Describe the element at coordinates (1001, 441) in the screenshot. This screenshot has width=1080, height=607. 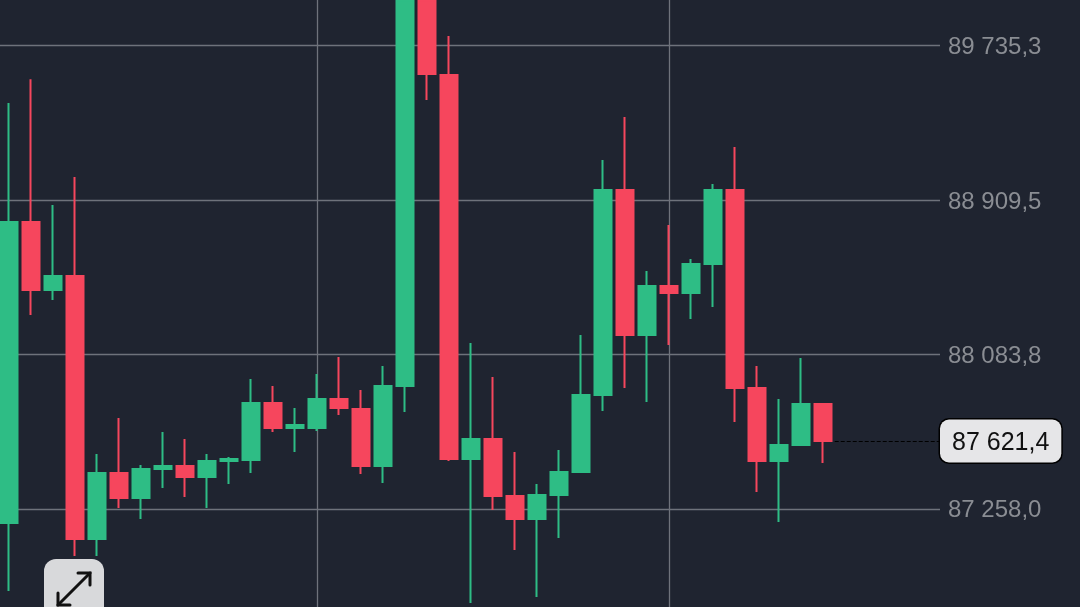
I see `ref-line-label: 87 621,4` at that location.